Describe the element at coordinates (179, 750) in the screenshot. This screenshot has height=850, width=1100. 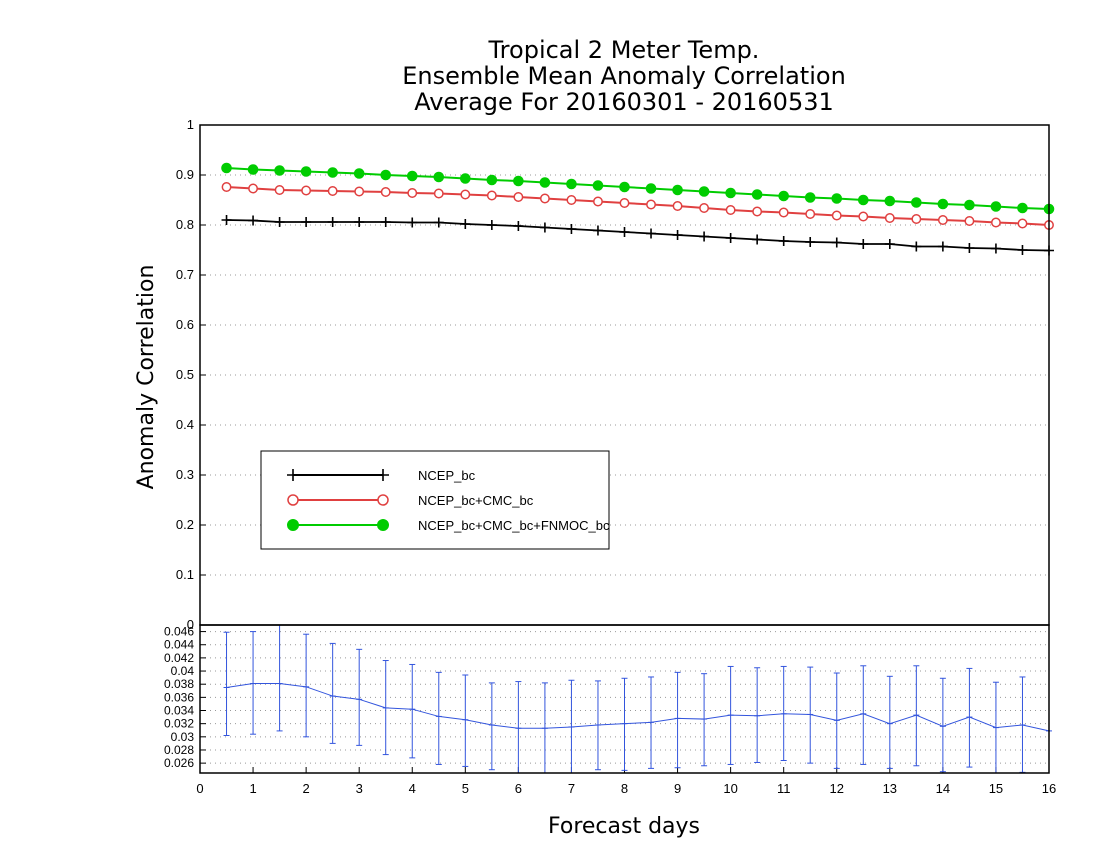
I see `bottom-y-tick-label: 0.028` at that location.